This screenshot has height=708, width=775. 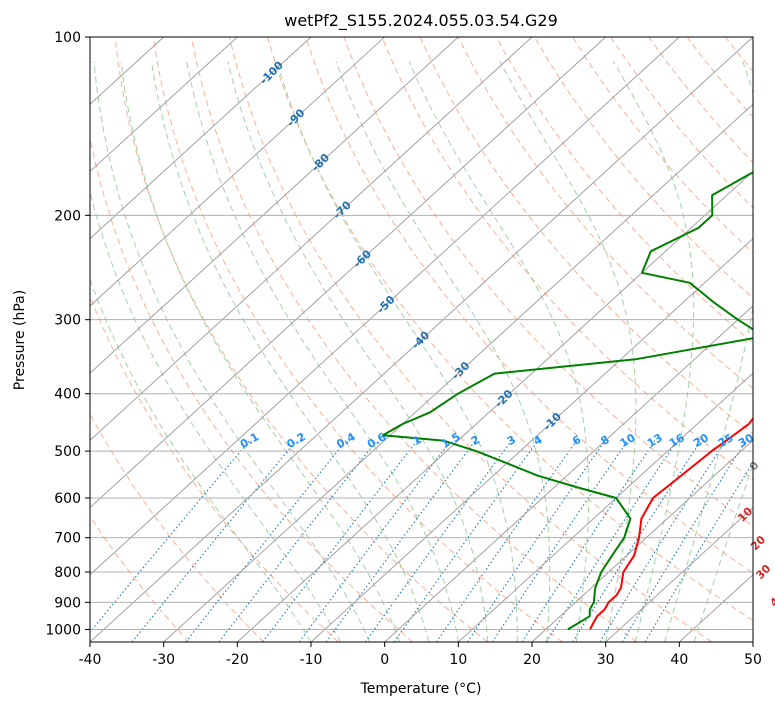 I want to click on y-tick-label: 800, so click(x=67, y=573).